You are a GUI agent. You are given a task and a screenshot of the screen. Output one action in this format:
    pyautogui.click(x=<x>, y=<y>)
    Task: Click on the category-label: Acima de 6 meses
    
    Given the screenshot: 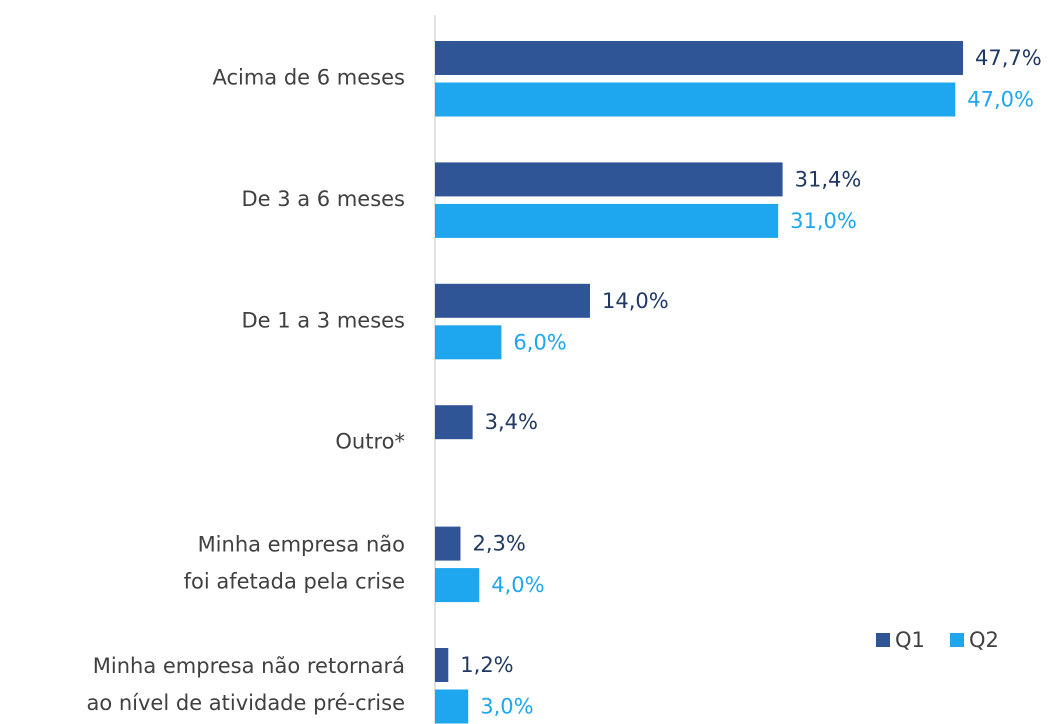 What is the action you would take?
    pyautogui.click(x=308, y=78)
    